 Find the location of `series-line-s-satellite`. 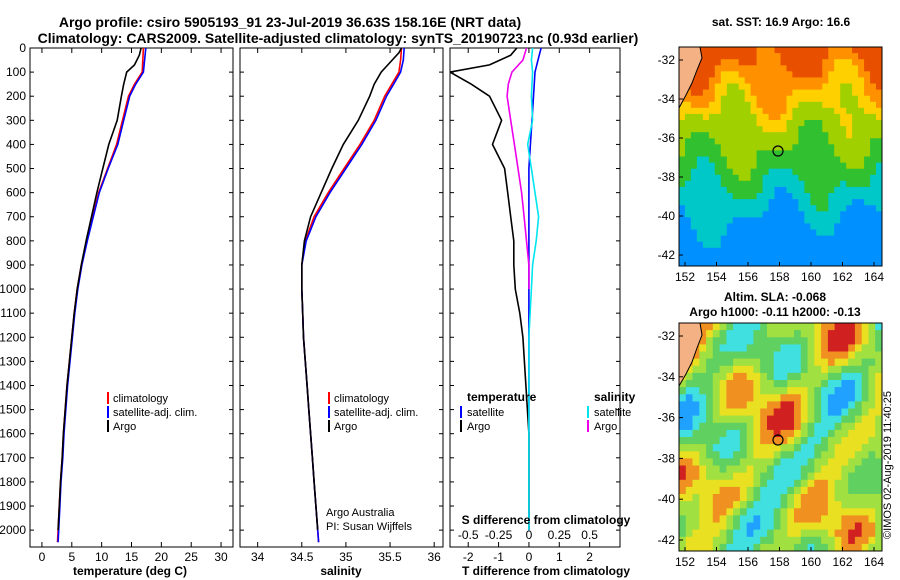

series-line-s-satellite is located at coordinates (533, 289).